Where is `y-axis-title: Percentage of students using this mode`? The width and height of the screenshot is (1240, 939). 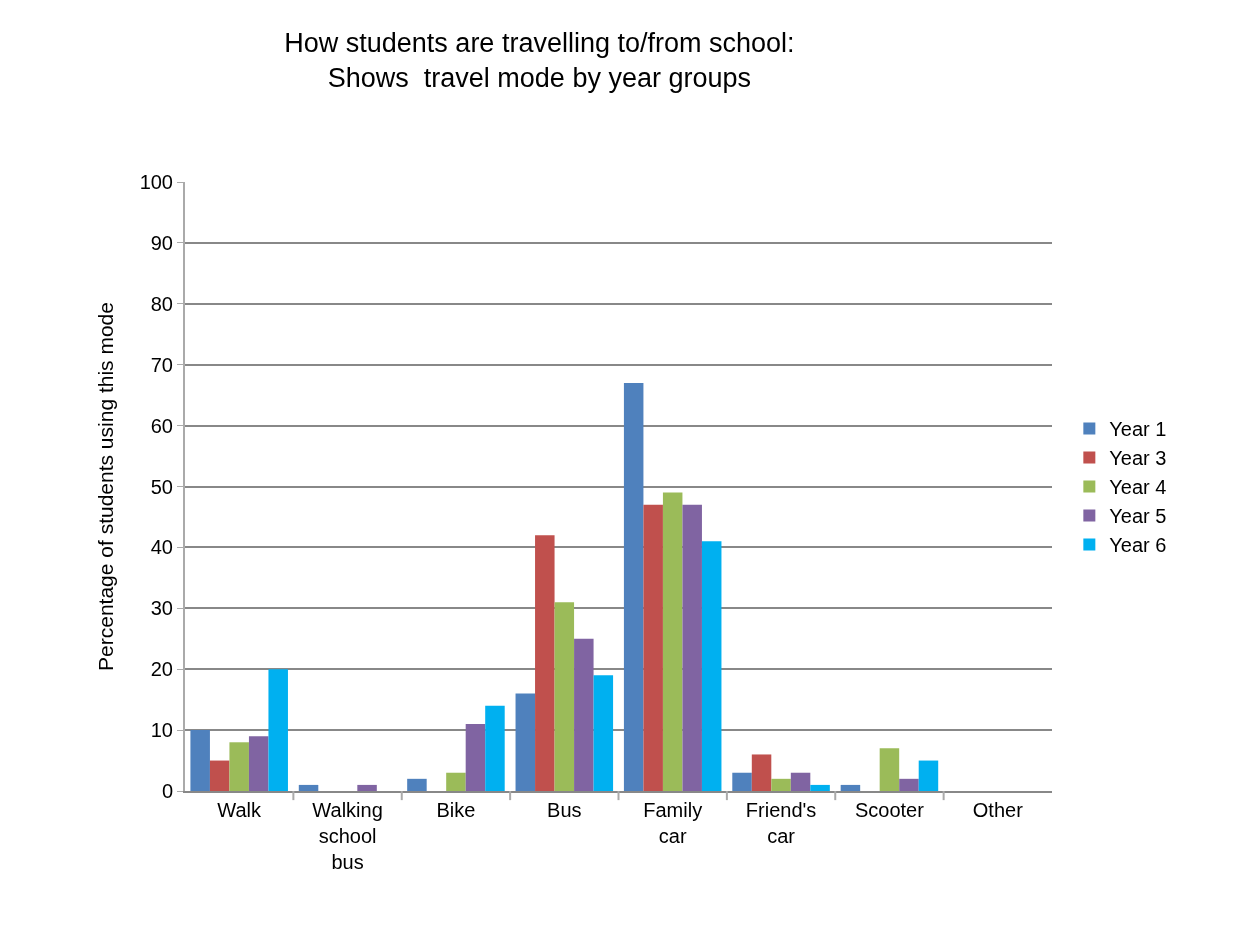
y-axis-title: Percentage of students using this mode is located at coordinates (106, 486).